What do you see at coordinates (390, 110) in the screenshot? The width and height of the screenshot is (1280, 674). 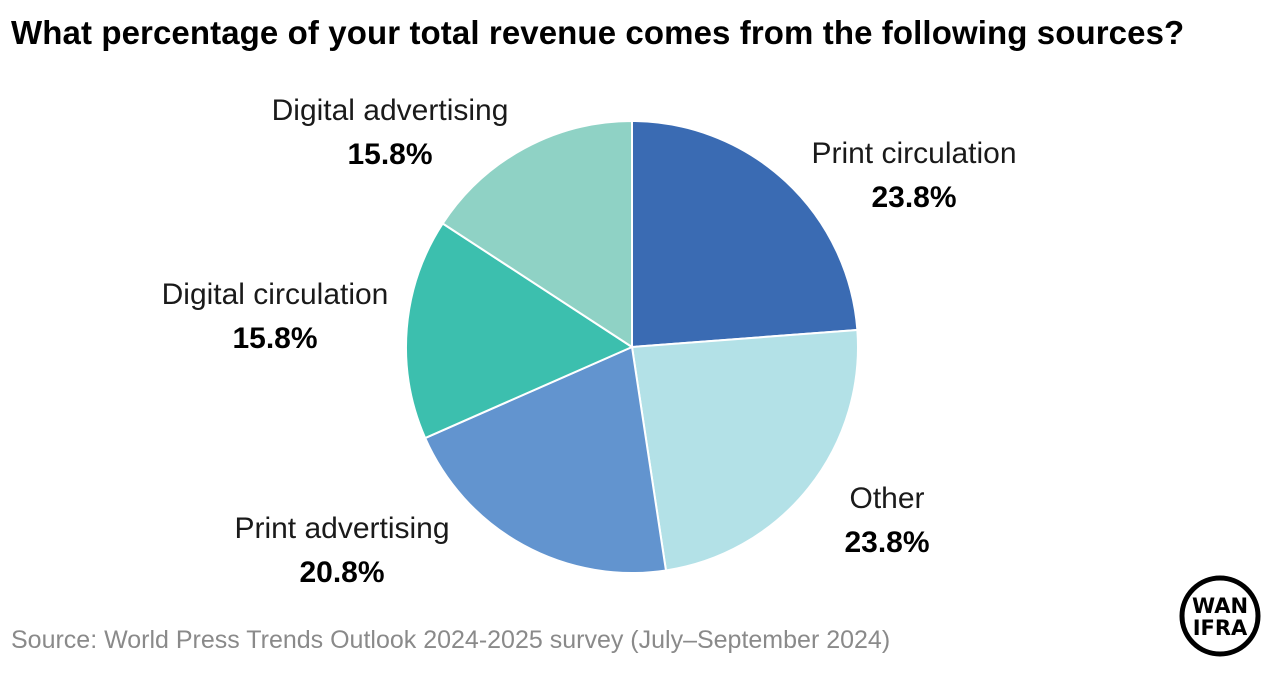 I see `slice-label-digital-advertising: Digital advertising` at bounding box center [390, 110].